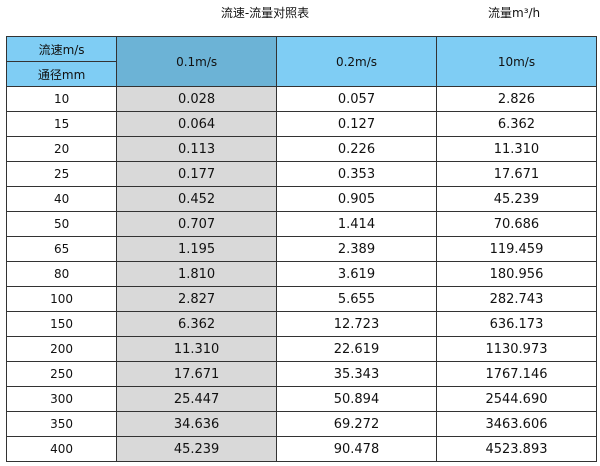 This screenshot has width=600, height=466. I want to click on column-header: 0.2m/s, so click(356, 61).